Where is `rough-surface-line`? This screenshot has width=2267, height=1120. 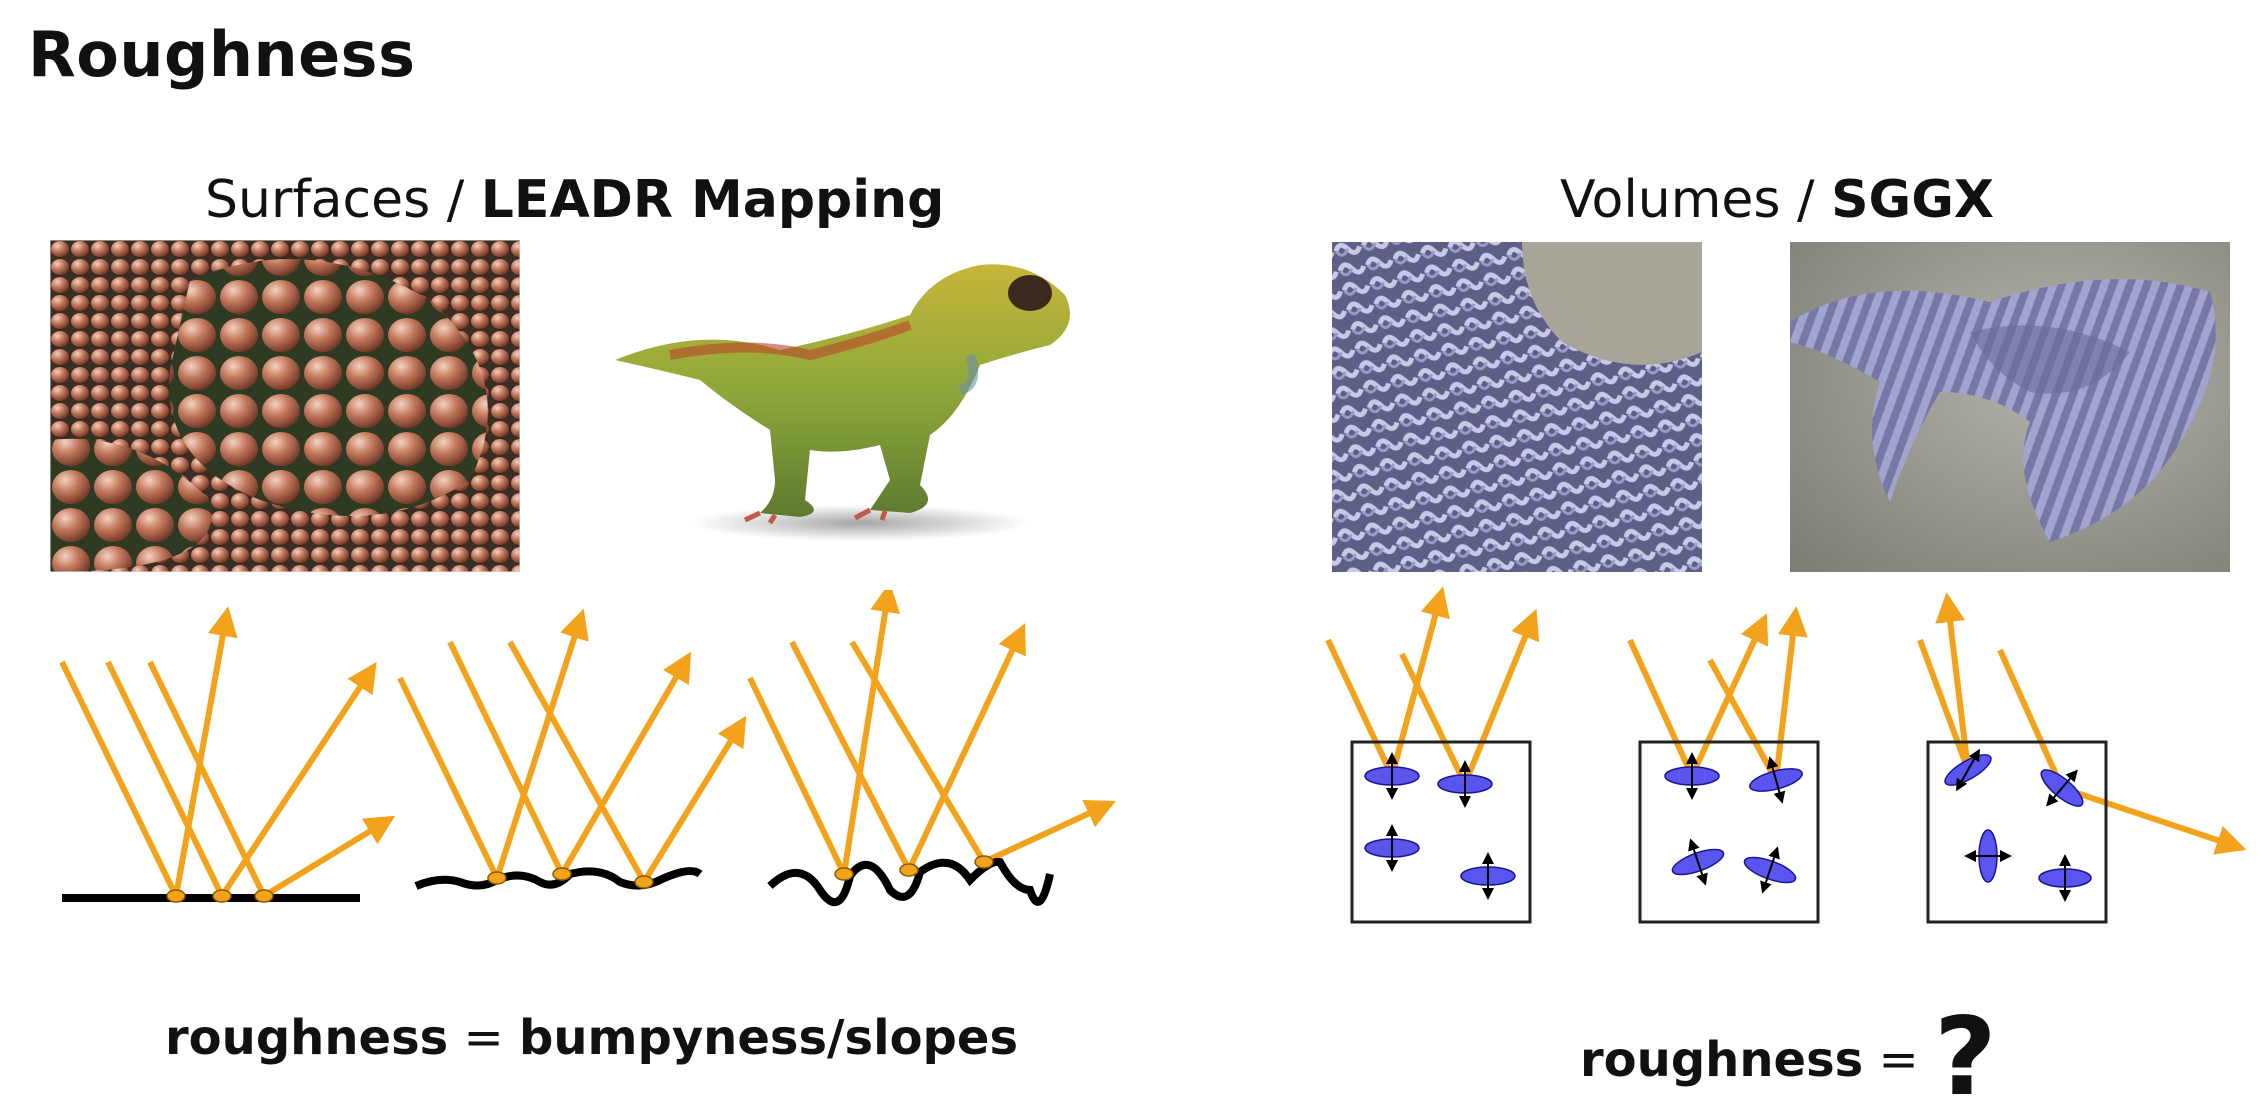 rough-surface-line is located at coordinates (910, 882).